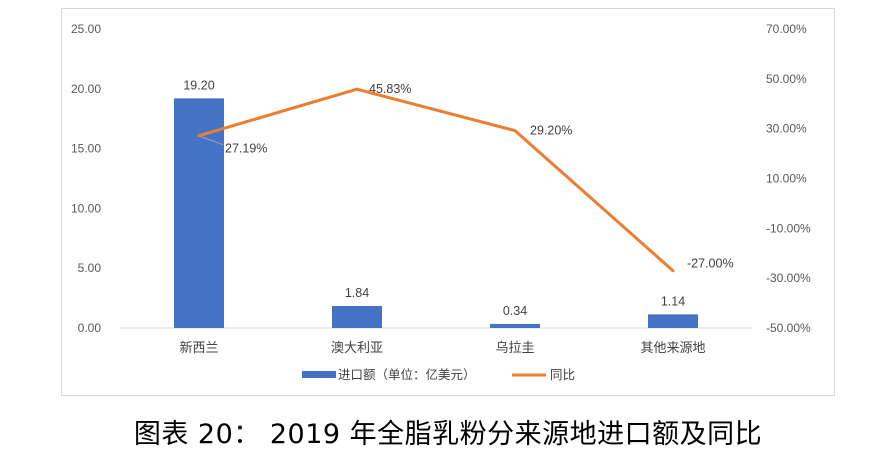 This screenshot has height=471, width=896. What do you see at coordinates (514, 348) in the screenshot?
I see `x-category-label: 乌拉圭` at bounding box center [514, 348].